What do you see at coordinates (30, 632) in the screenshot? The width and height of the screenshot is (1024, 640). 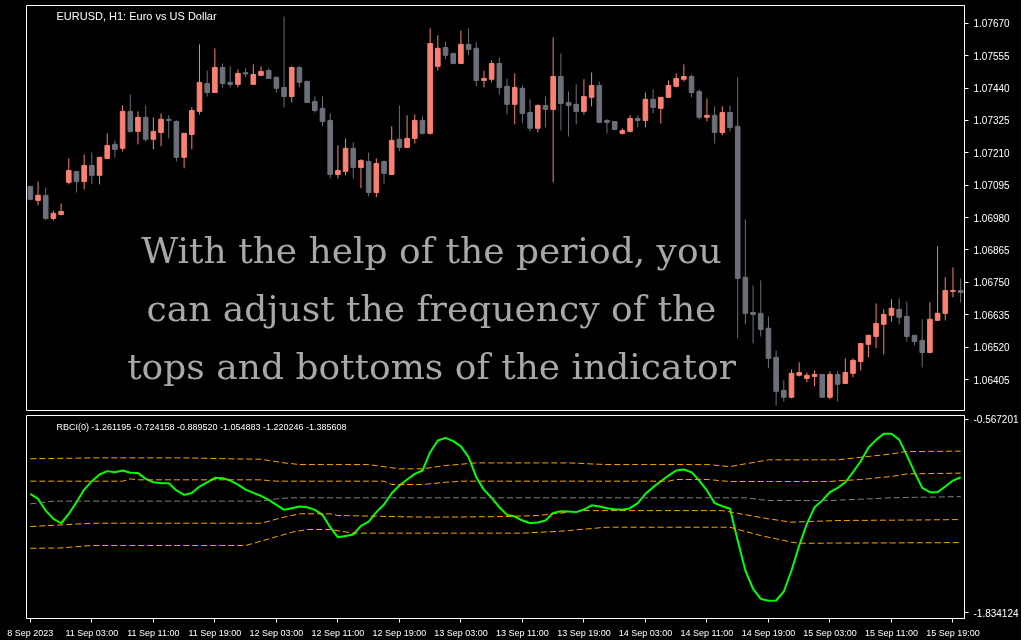 I see `x-tick-label: 8 Sep 2023` at bounding box center [30, 632].